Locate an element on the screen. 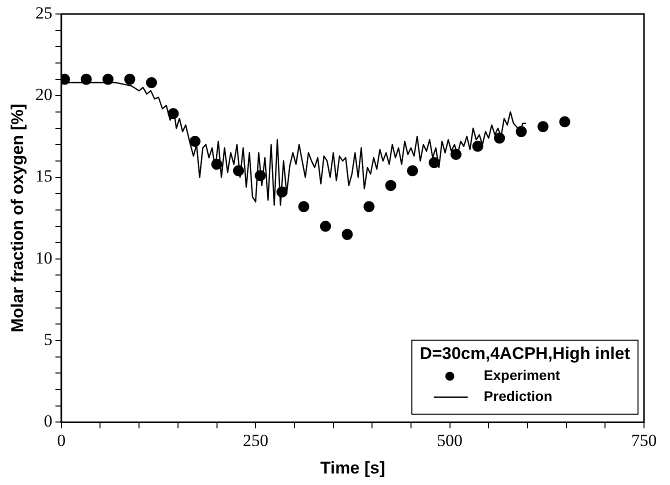 The height and width of the screenshot is (485, 670). y-tick-label: 5 is located at coordinates (48, 340).